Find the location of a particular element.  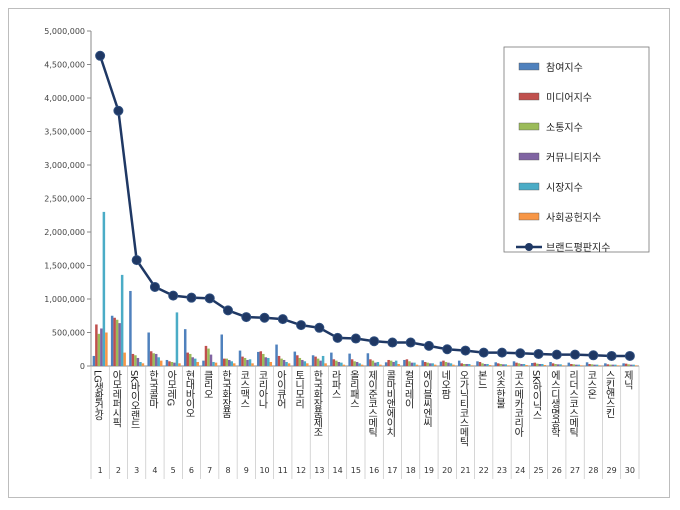

category-label: 본느 is located at coordinates (481, 379).